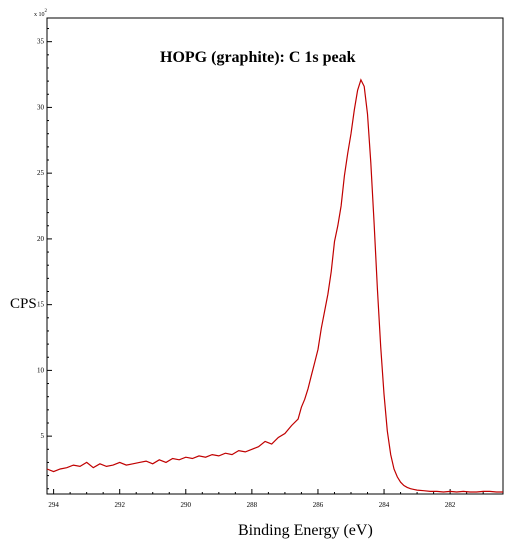 The width and height of the screenshot is (506, 545). What do you see at coordinates (318, 505) in the screenshot?
I see `x-tick-label-286: 286` at bounding box center [318, 505].